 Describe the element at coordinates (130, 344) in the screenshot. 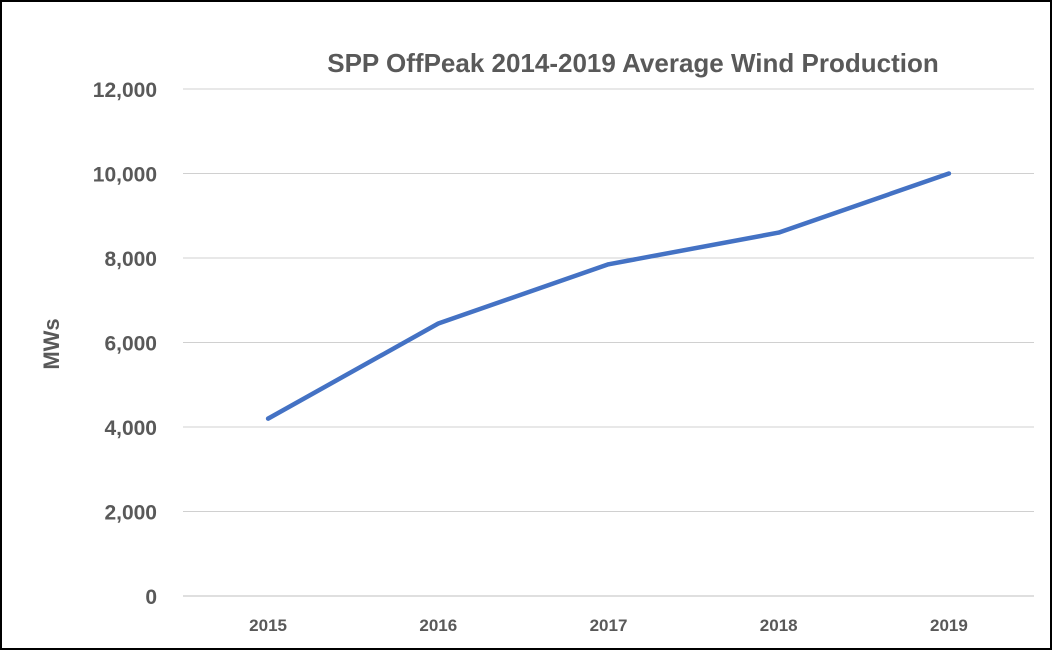

I see `y-tick-label: 6,000` at that location.